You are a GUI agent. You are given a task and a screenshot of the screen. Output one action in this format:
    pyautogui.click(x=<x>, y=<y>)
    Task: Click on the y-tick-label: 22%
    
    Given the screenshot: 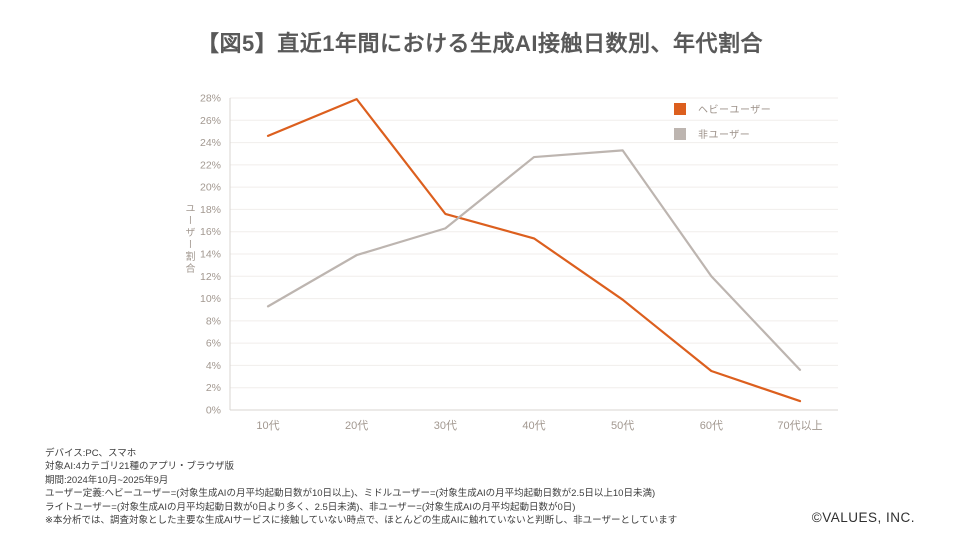 What is the action you would take?
    pyautogui.click(x=210, y=165)
    